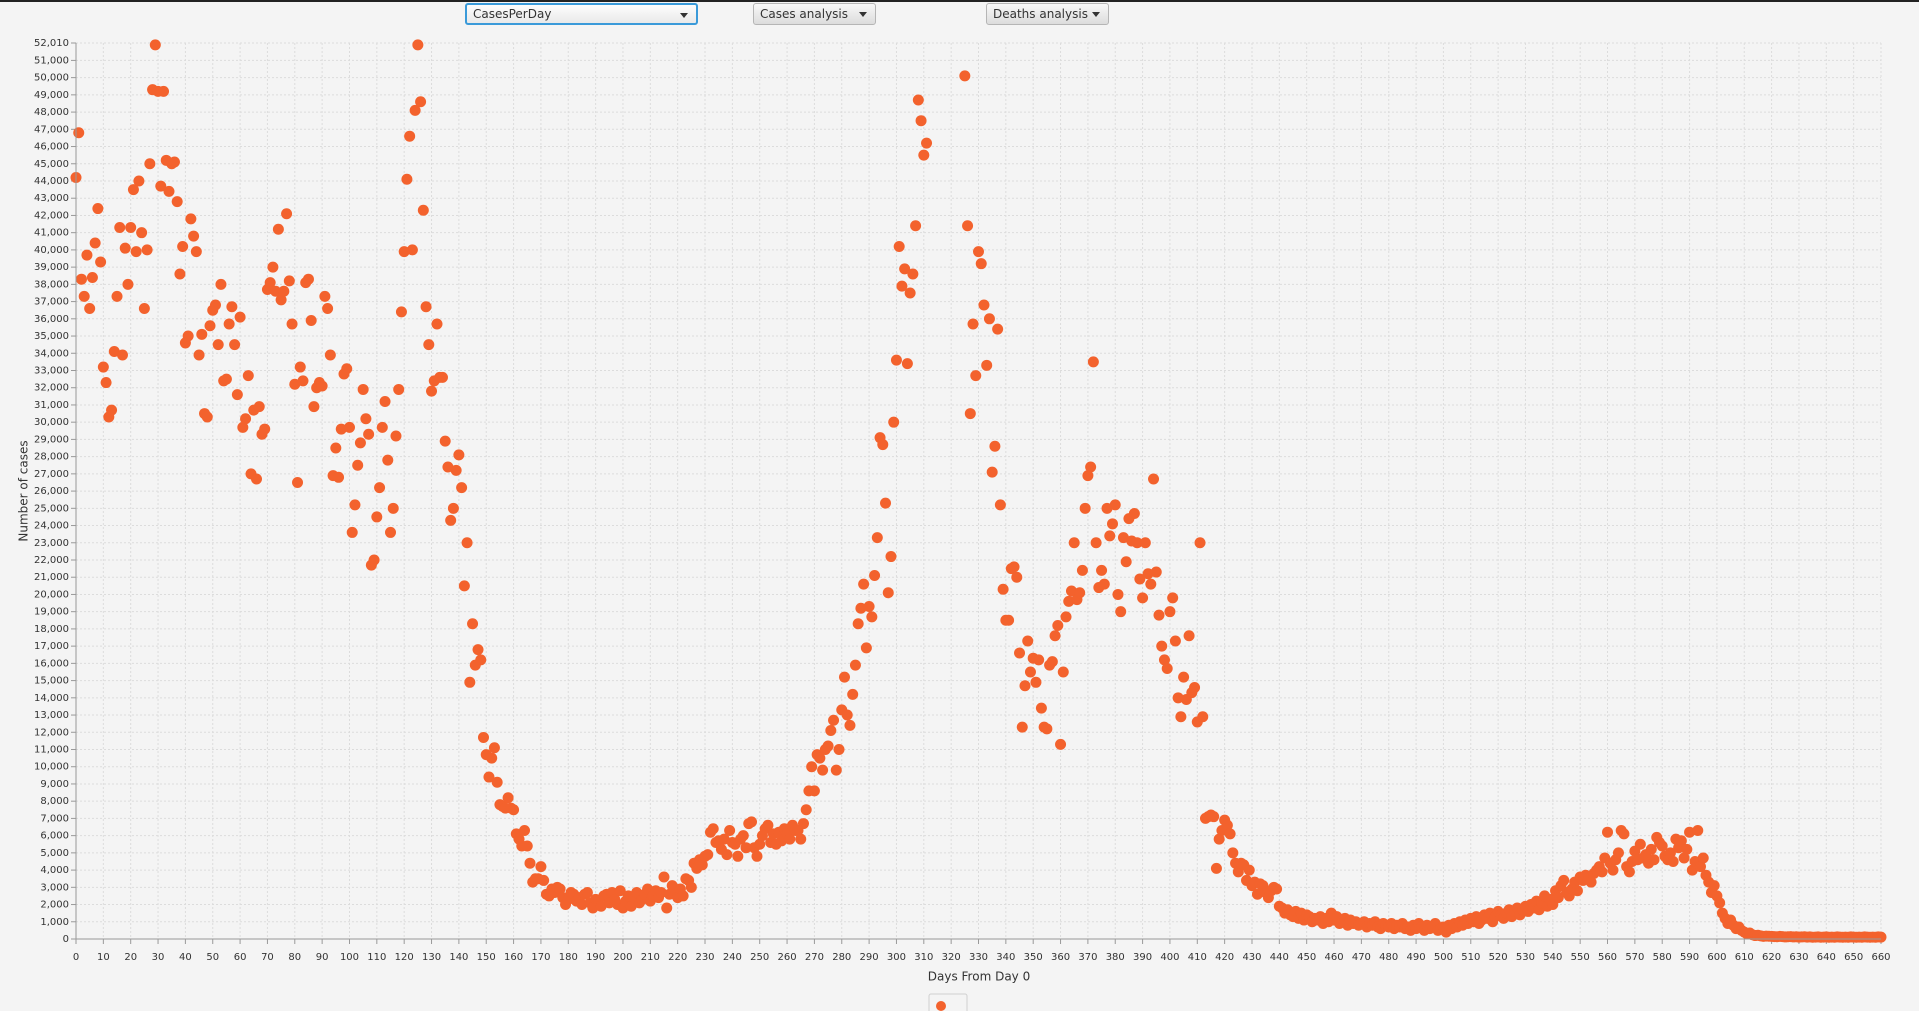  Describe the element at coordinates (581, 14) in the screenshot. I see `dropdown: CasesPerDay` at that location.